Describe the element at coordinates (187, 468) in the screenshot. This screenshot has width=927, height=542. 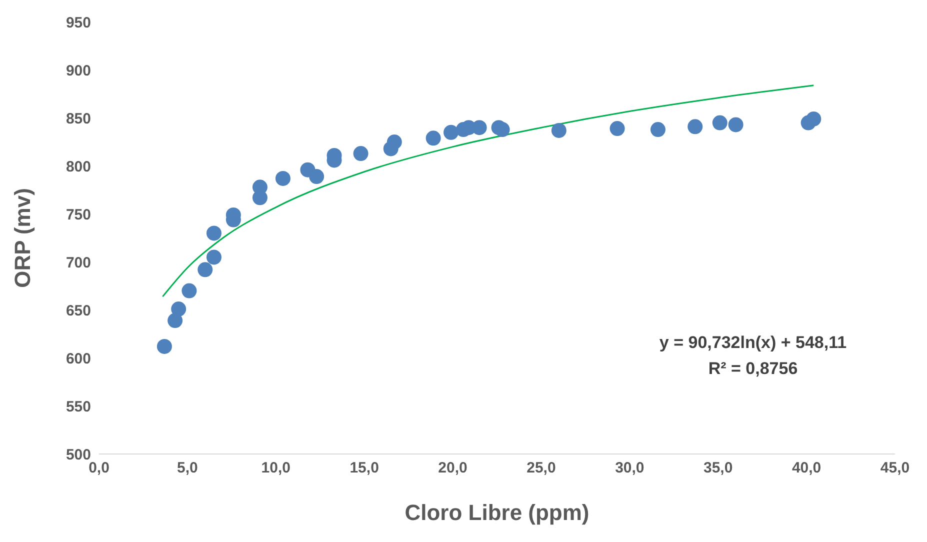
I see `x-tick-label: 5,0` at that location.